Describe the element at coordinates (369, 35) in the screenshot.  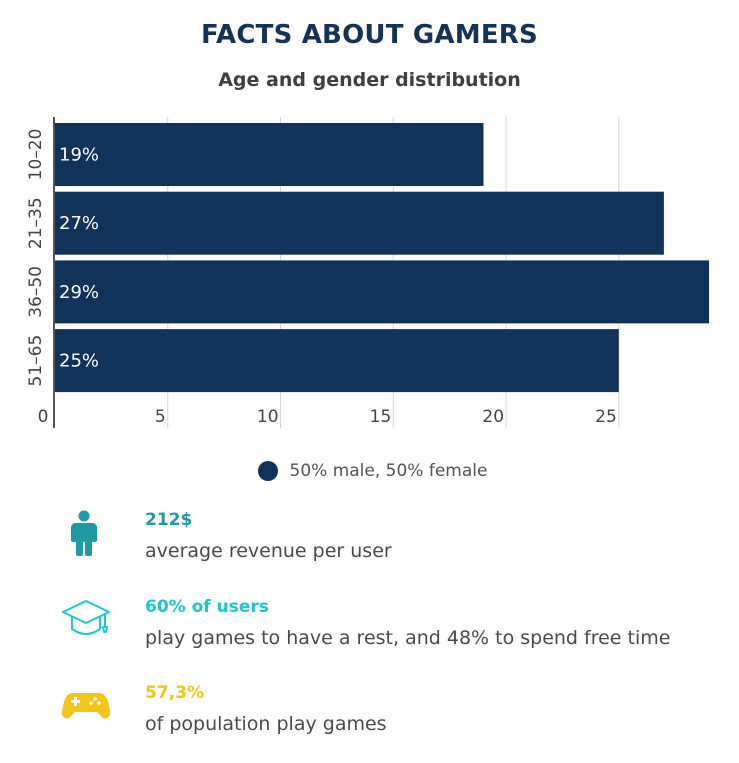
I see `page-title: FACTS ABOUT GAMERS` at that location.